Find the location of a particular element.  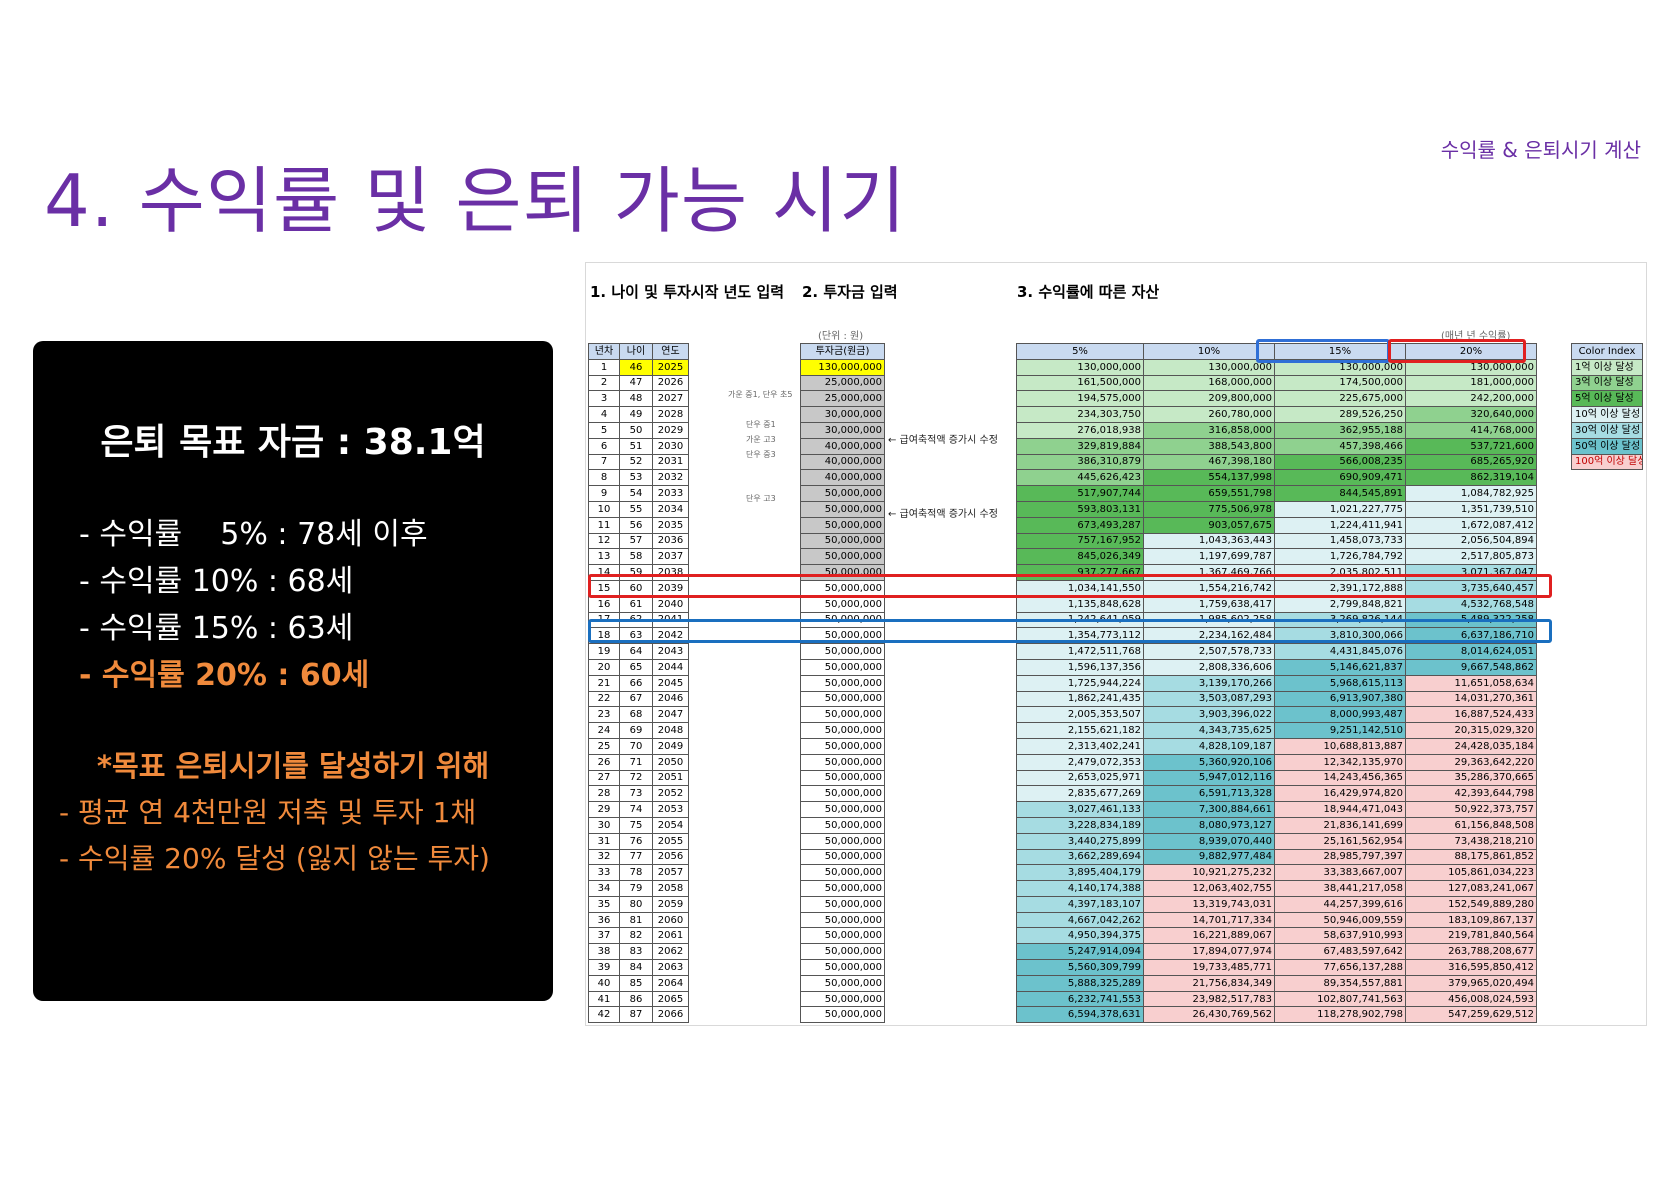

cell: 127,083,241,067 is located at coordinates (1471, 888).